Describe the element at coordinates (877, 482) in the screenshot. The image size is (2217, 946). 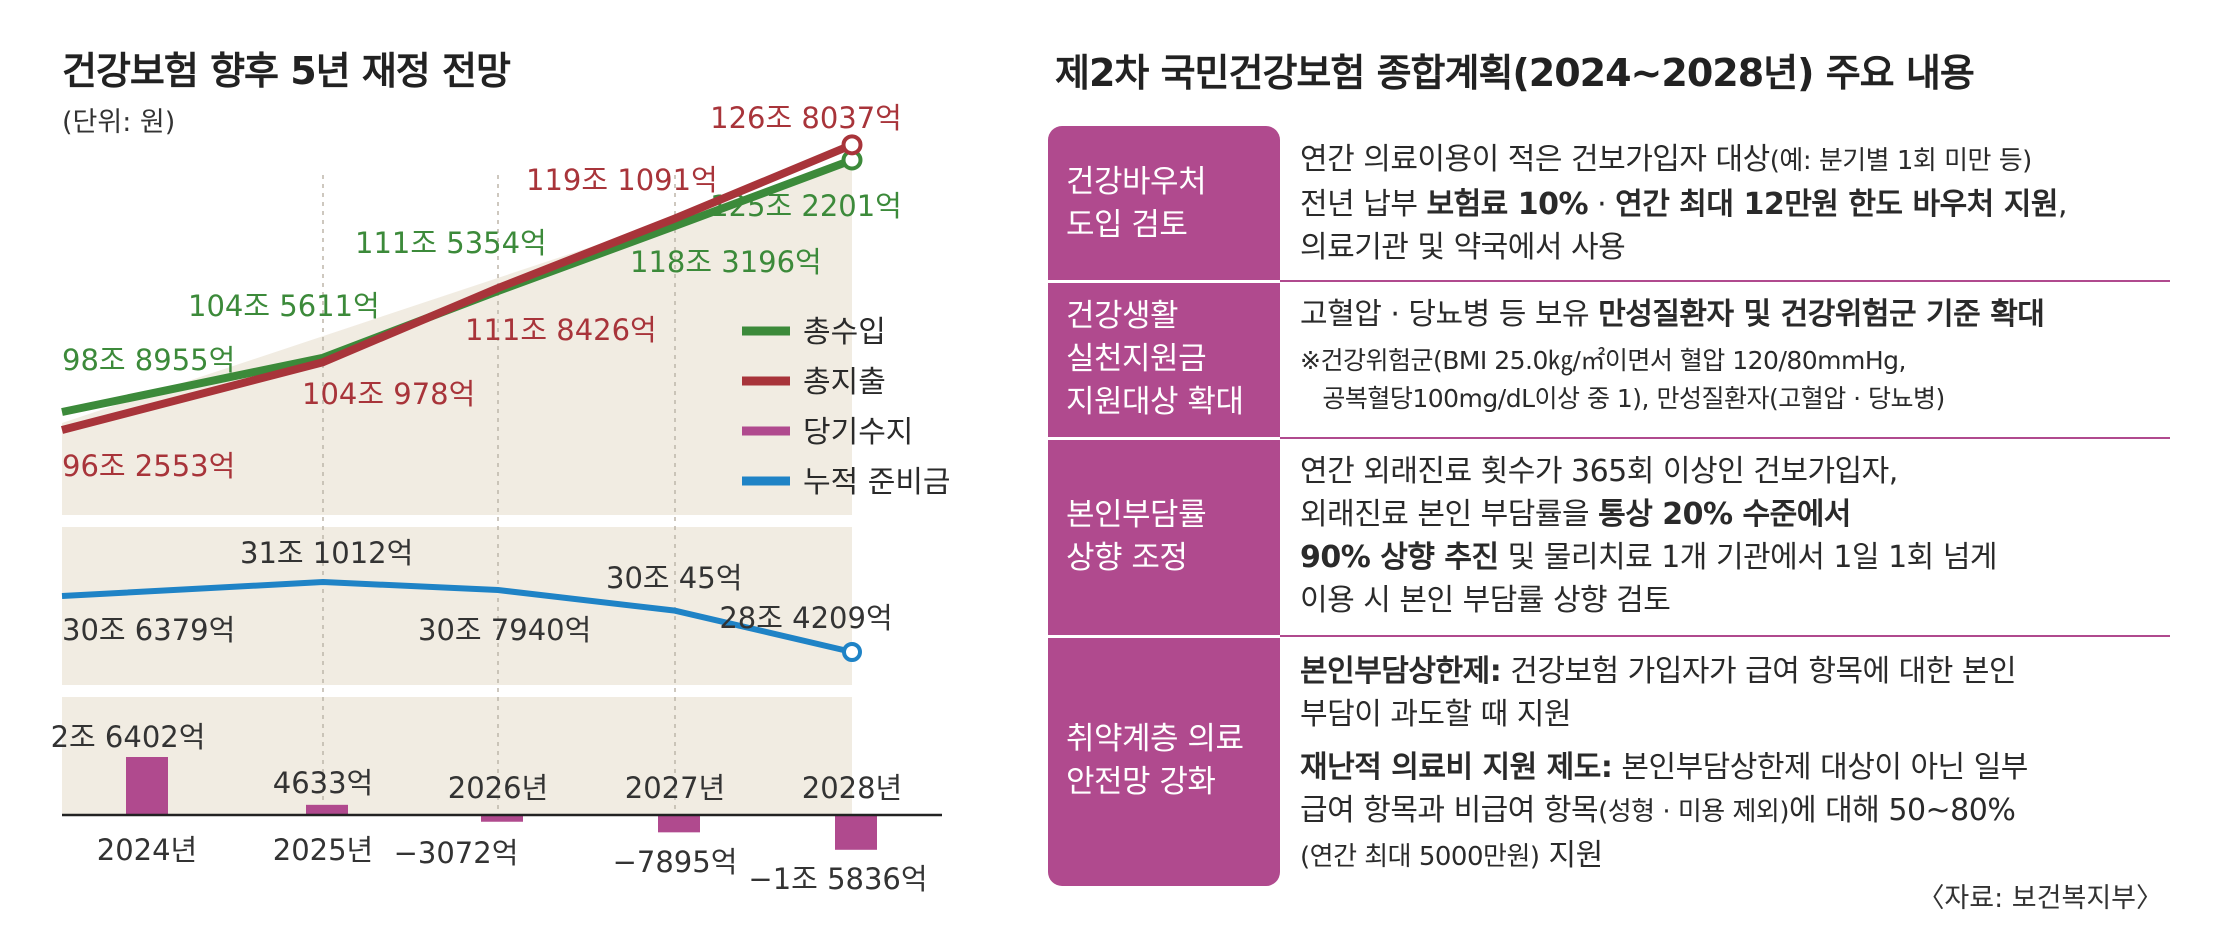
I see `legend-label: 누적 준비금` at that location.